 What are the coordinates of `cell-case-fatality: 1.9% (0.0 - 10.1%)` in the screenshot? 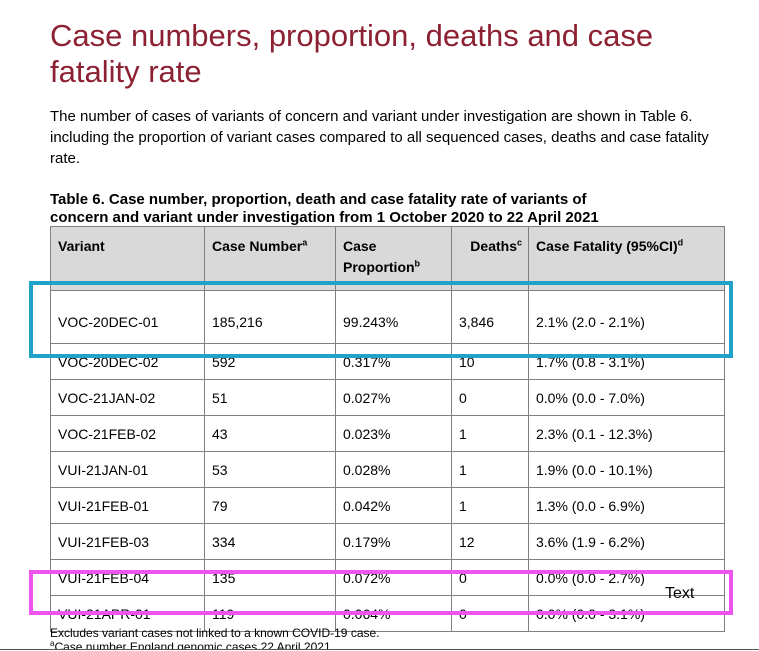 It's located at (626, 469).